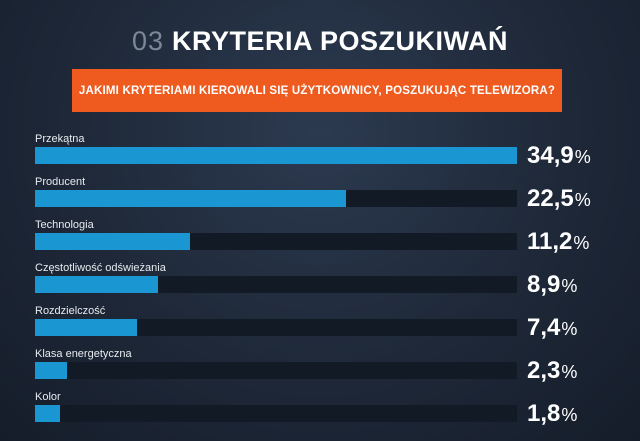  Describe the element at coordinates (64, 225) in the screenshot. I see `category-label: Technologia` at that location.